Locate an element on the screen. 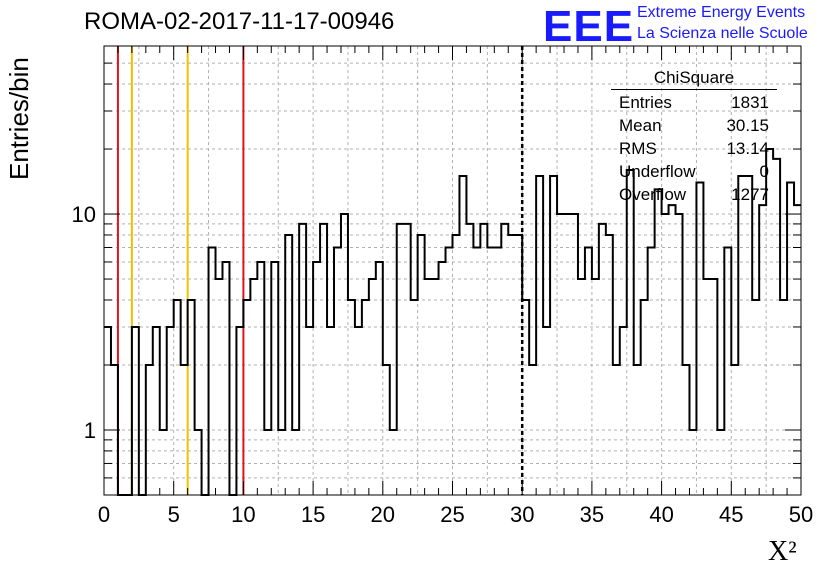 Image resolution: width=836 pixels, height=572 pixels. stats-row: Underflow 0 is located at coordinates (694, 171).